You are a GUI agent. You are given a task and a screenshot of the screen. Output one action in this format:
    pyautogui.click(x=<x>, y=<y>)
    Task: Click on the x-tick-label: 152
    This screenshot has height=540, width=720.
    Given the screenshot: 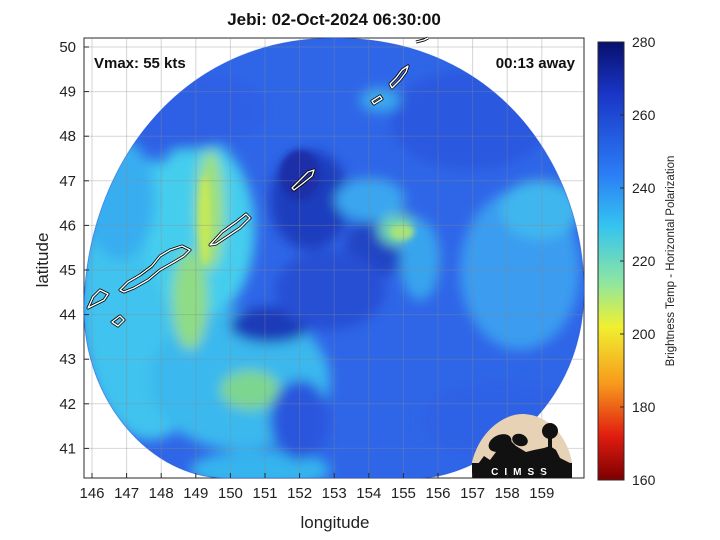 What is the action you would take?
    pyautogui.click(x=299, y=493)
    